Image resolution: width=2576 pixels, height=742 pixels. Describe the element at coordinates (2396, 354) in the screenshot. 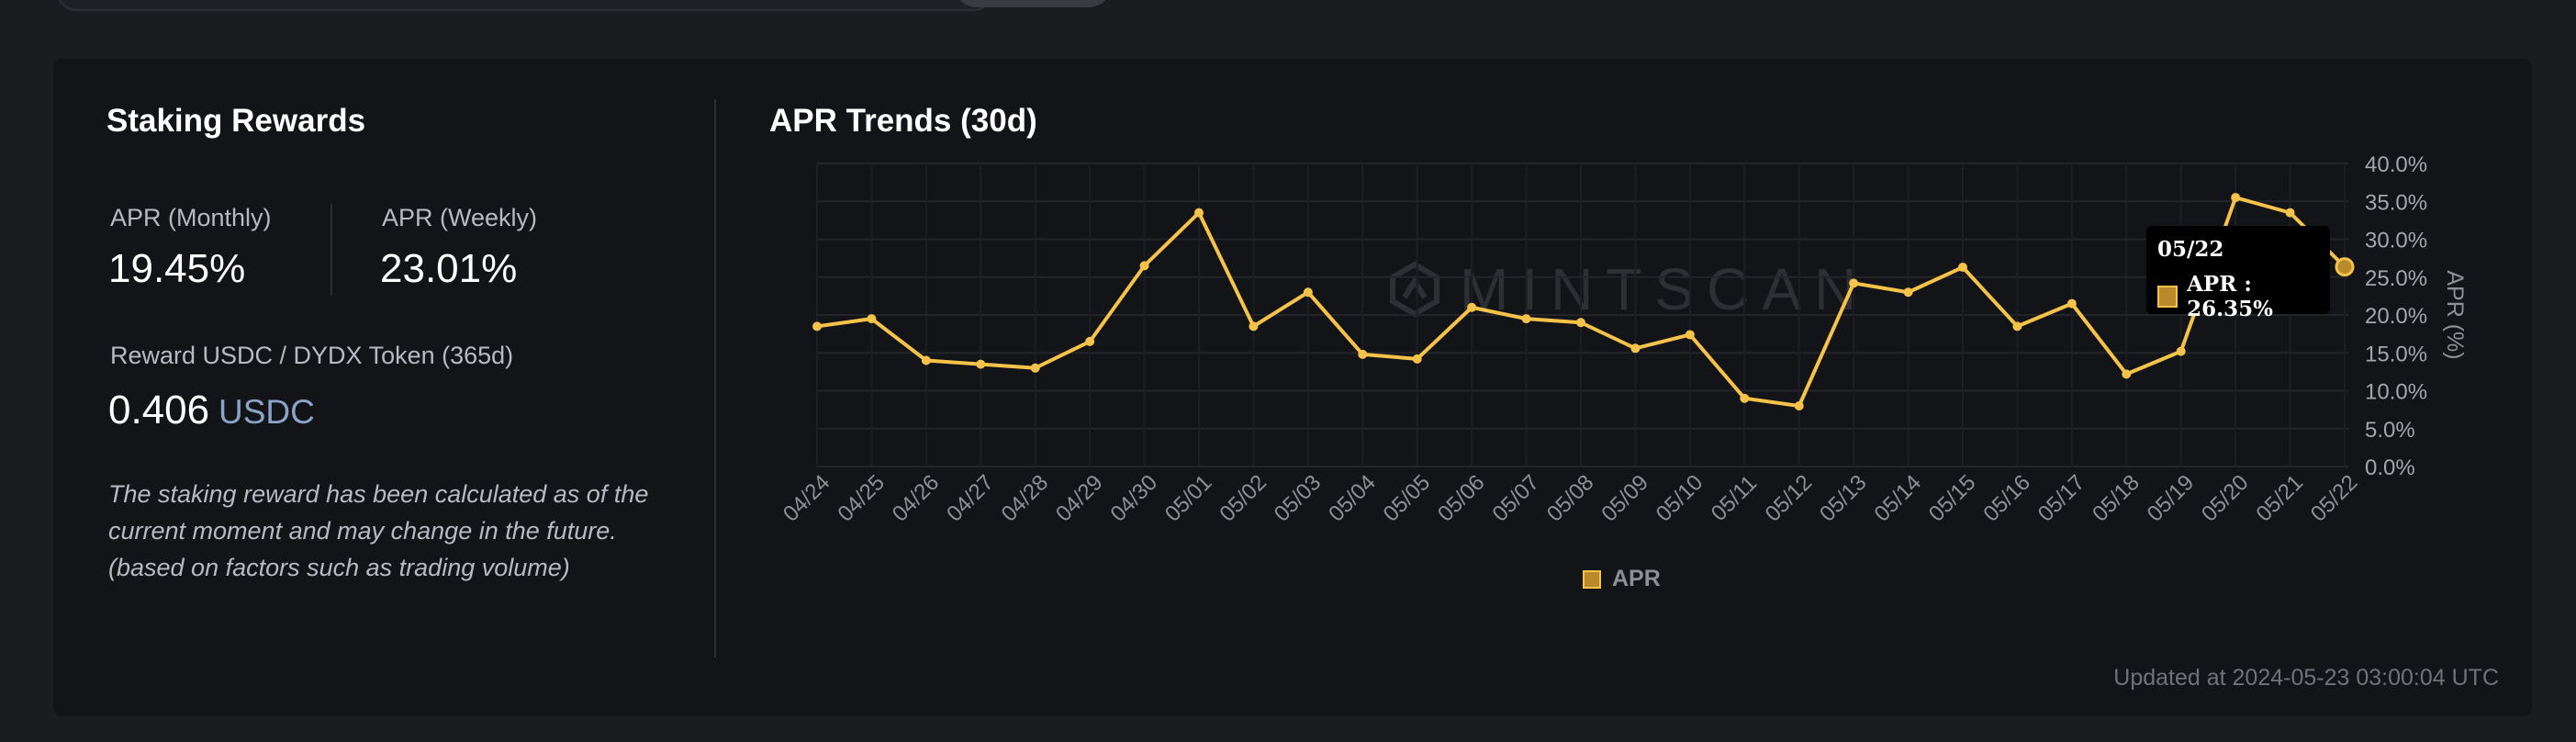

I see `y-tick-label: 15.0%` at that location.